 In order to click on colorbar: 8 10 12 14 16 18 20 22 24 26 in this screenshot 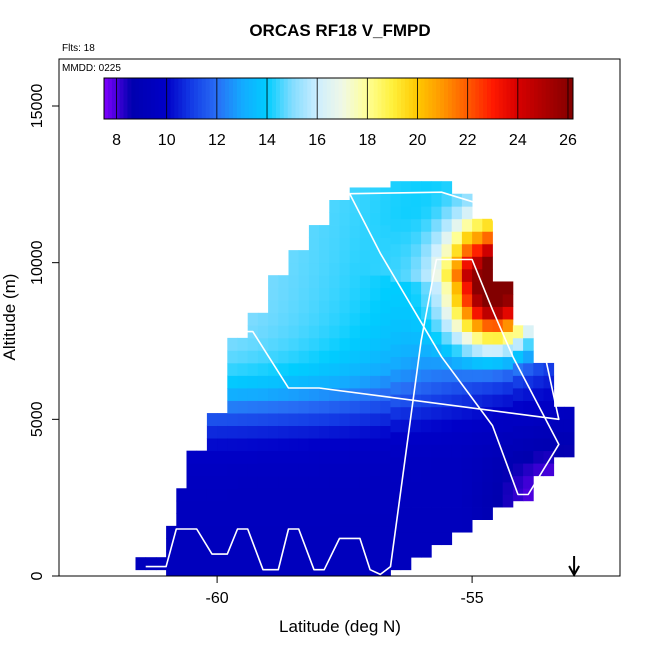, I will do `click(340, 113)`.